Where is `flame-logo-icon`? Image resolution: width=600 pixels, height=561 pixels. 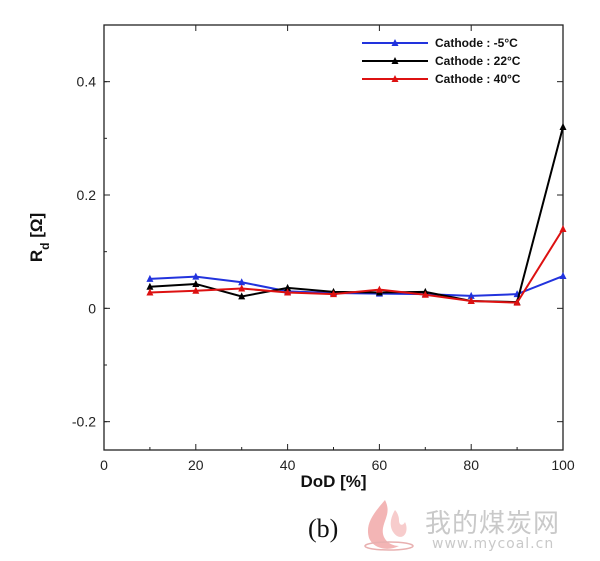
flame-logo-icon is located at coordinates (389, 525).